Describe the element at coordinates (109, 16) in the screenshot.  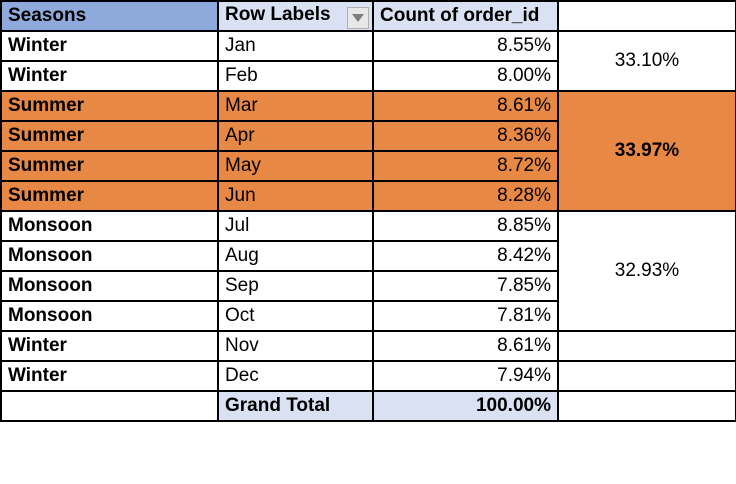
I see `seasons-header: Seasons` at that location.